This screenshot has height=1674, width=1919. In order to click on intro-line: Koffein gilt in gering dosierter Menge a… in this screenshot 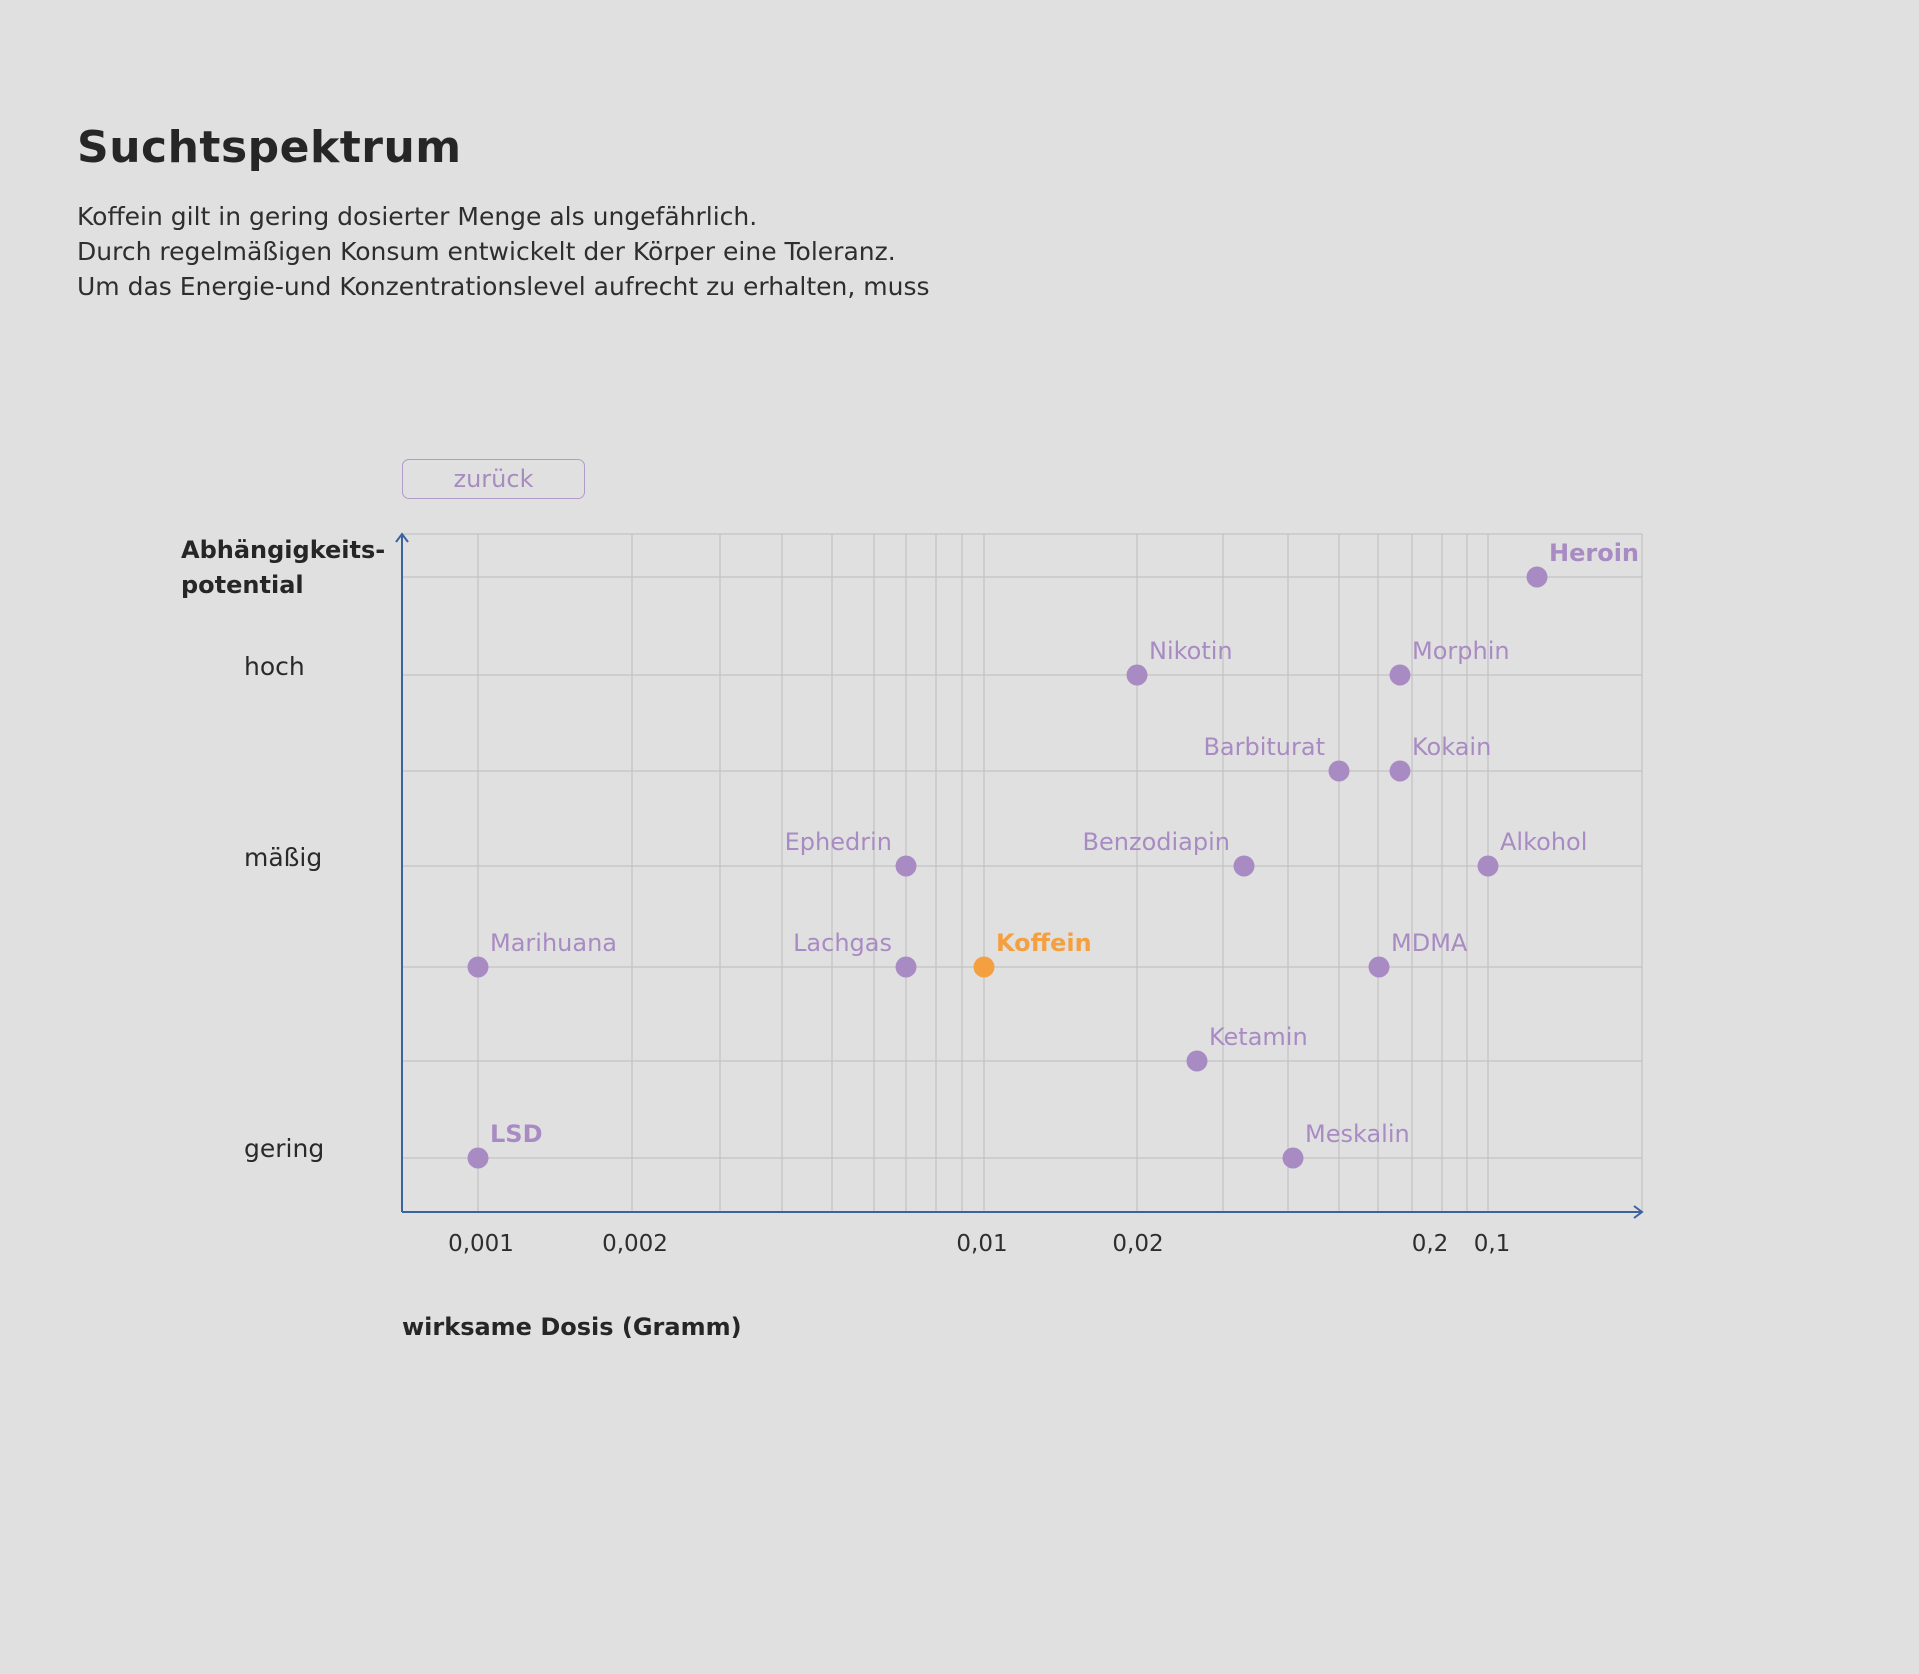, I will do `click(417, 216)`.